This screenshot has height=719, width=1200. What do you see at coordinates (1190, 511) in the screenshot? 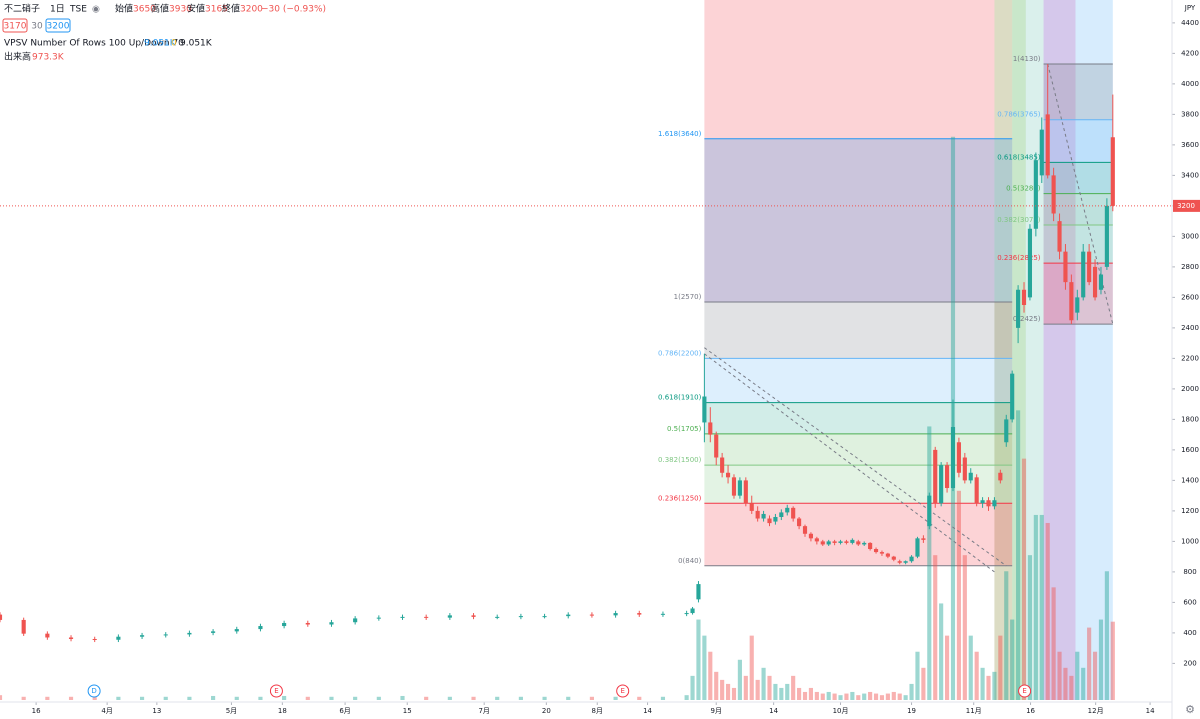
I see `y-tick-label: 1200` at bounding box center [1190, 511].